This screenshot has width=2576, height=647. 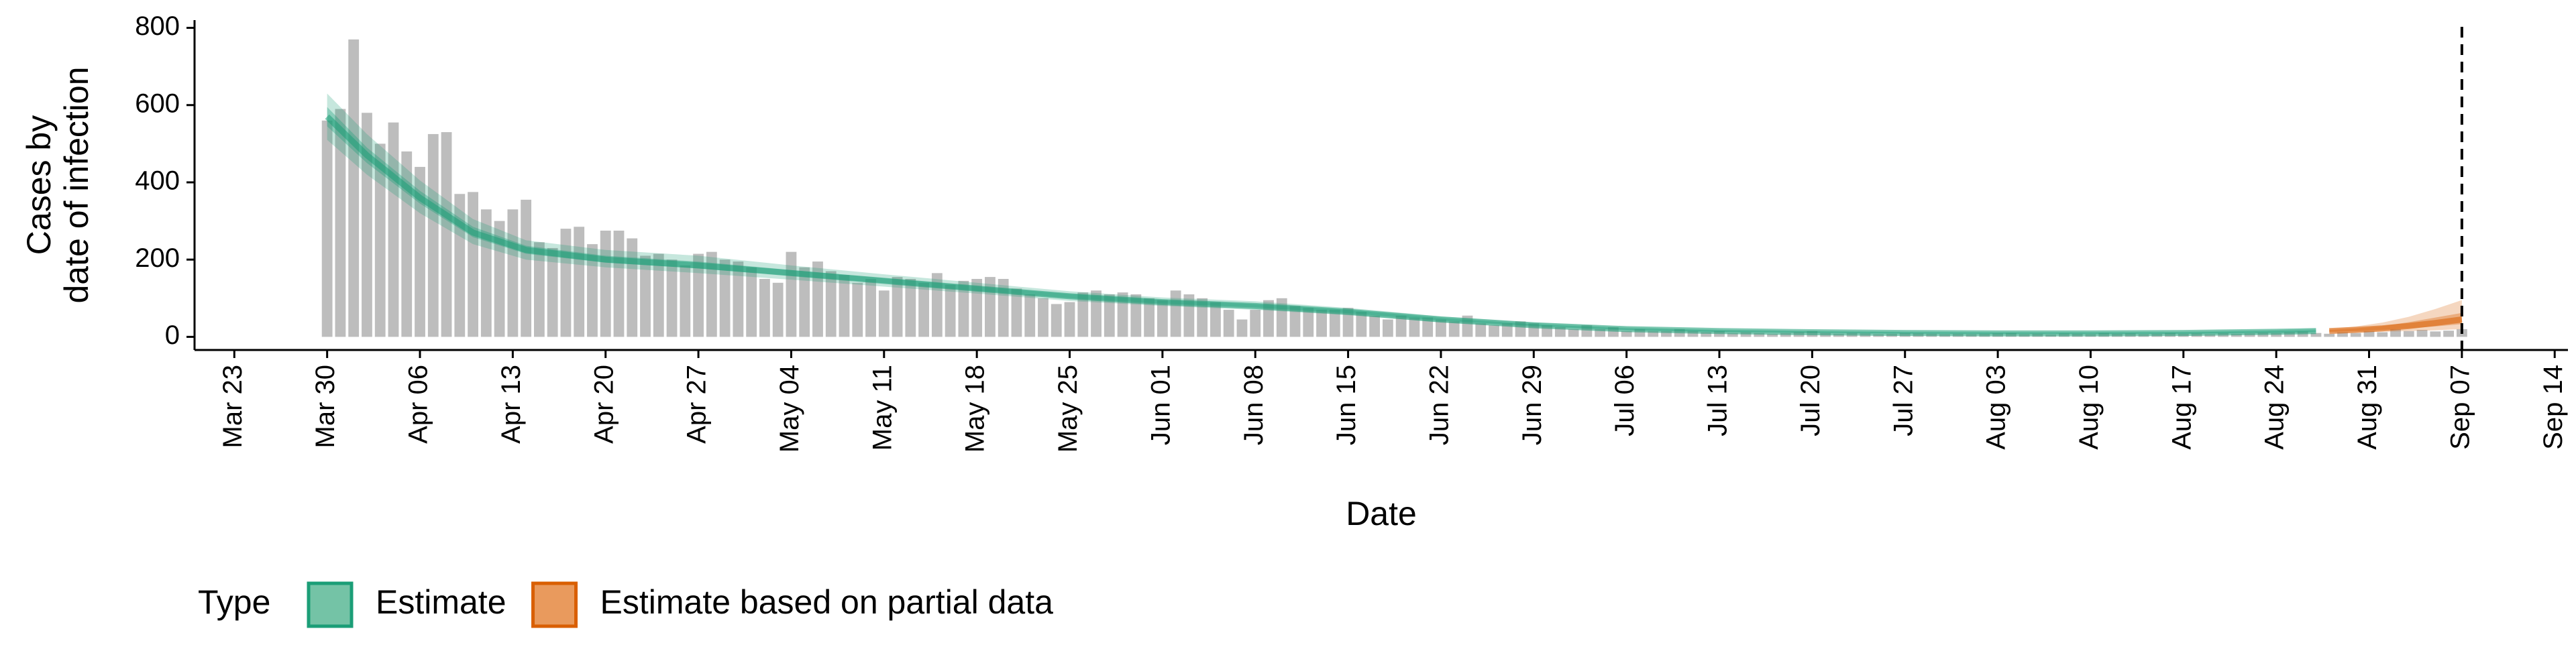 I want to click on x-tick-label: Apr 27, so click(x=697, y=404).